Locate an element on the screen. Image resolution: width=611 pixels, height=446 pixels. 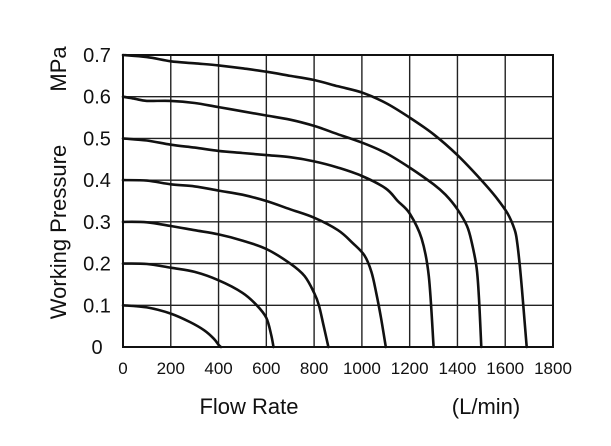
y-tick-label: 0.6 is located at coordinates (97, 98).